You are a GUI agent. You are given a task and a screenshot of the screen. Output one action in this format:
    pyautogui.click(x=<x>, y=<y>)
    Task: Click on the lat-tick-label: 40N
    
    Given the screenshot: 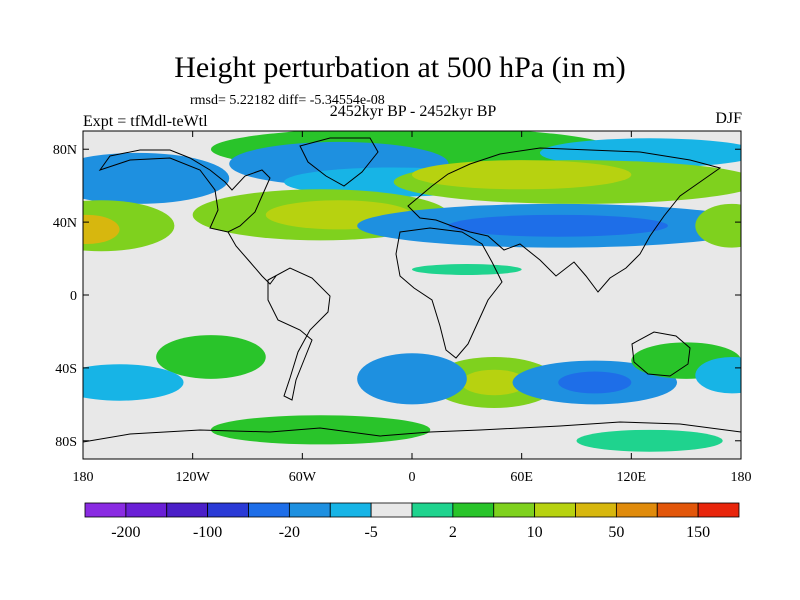 What is the action you would take?
    pyautogui.click(x=65, y=223)
    